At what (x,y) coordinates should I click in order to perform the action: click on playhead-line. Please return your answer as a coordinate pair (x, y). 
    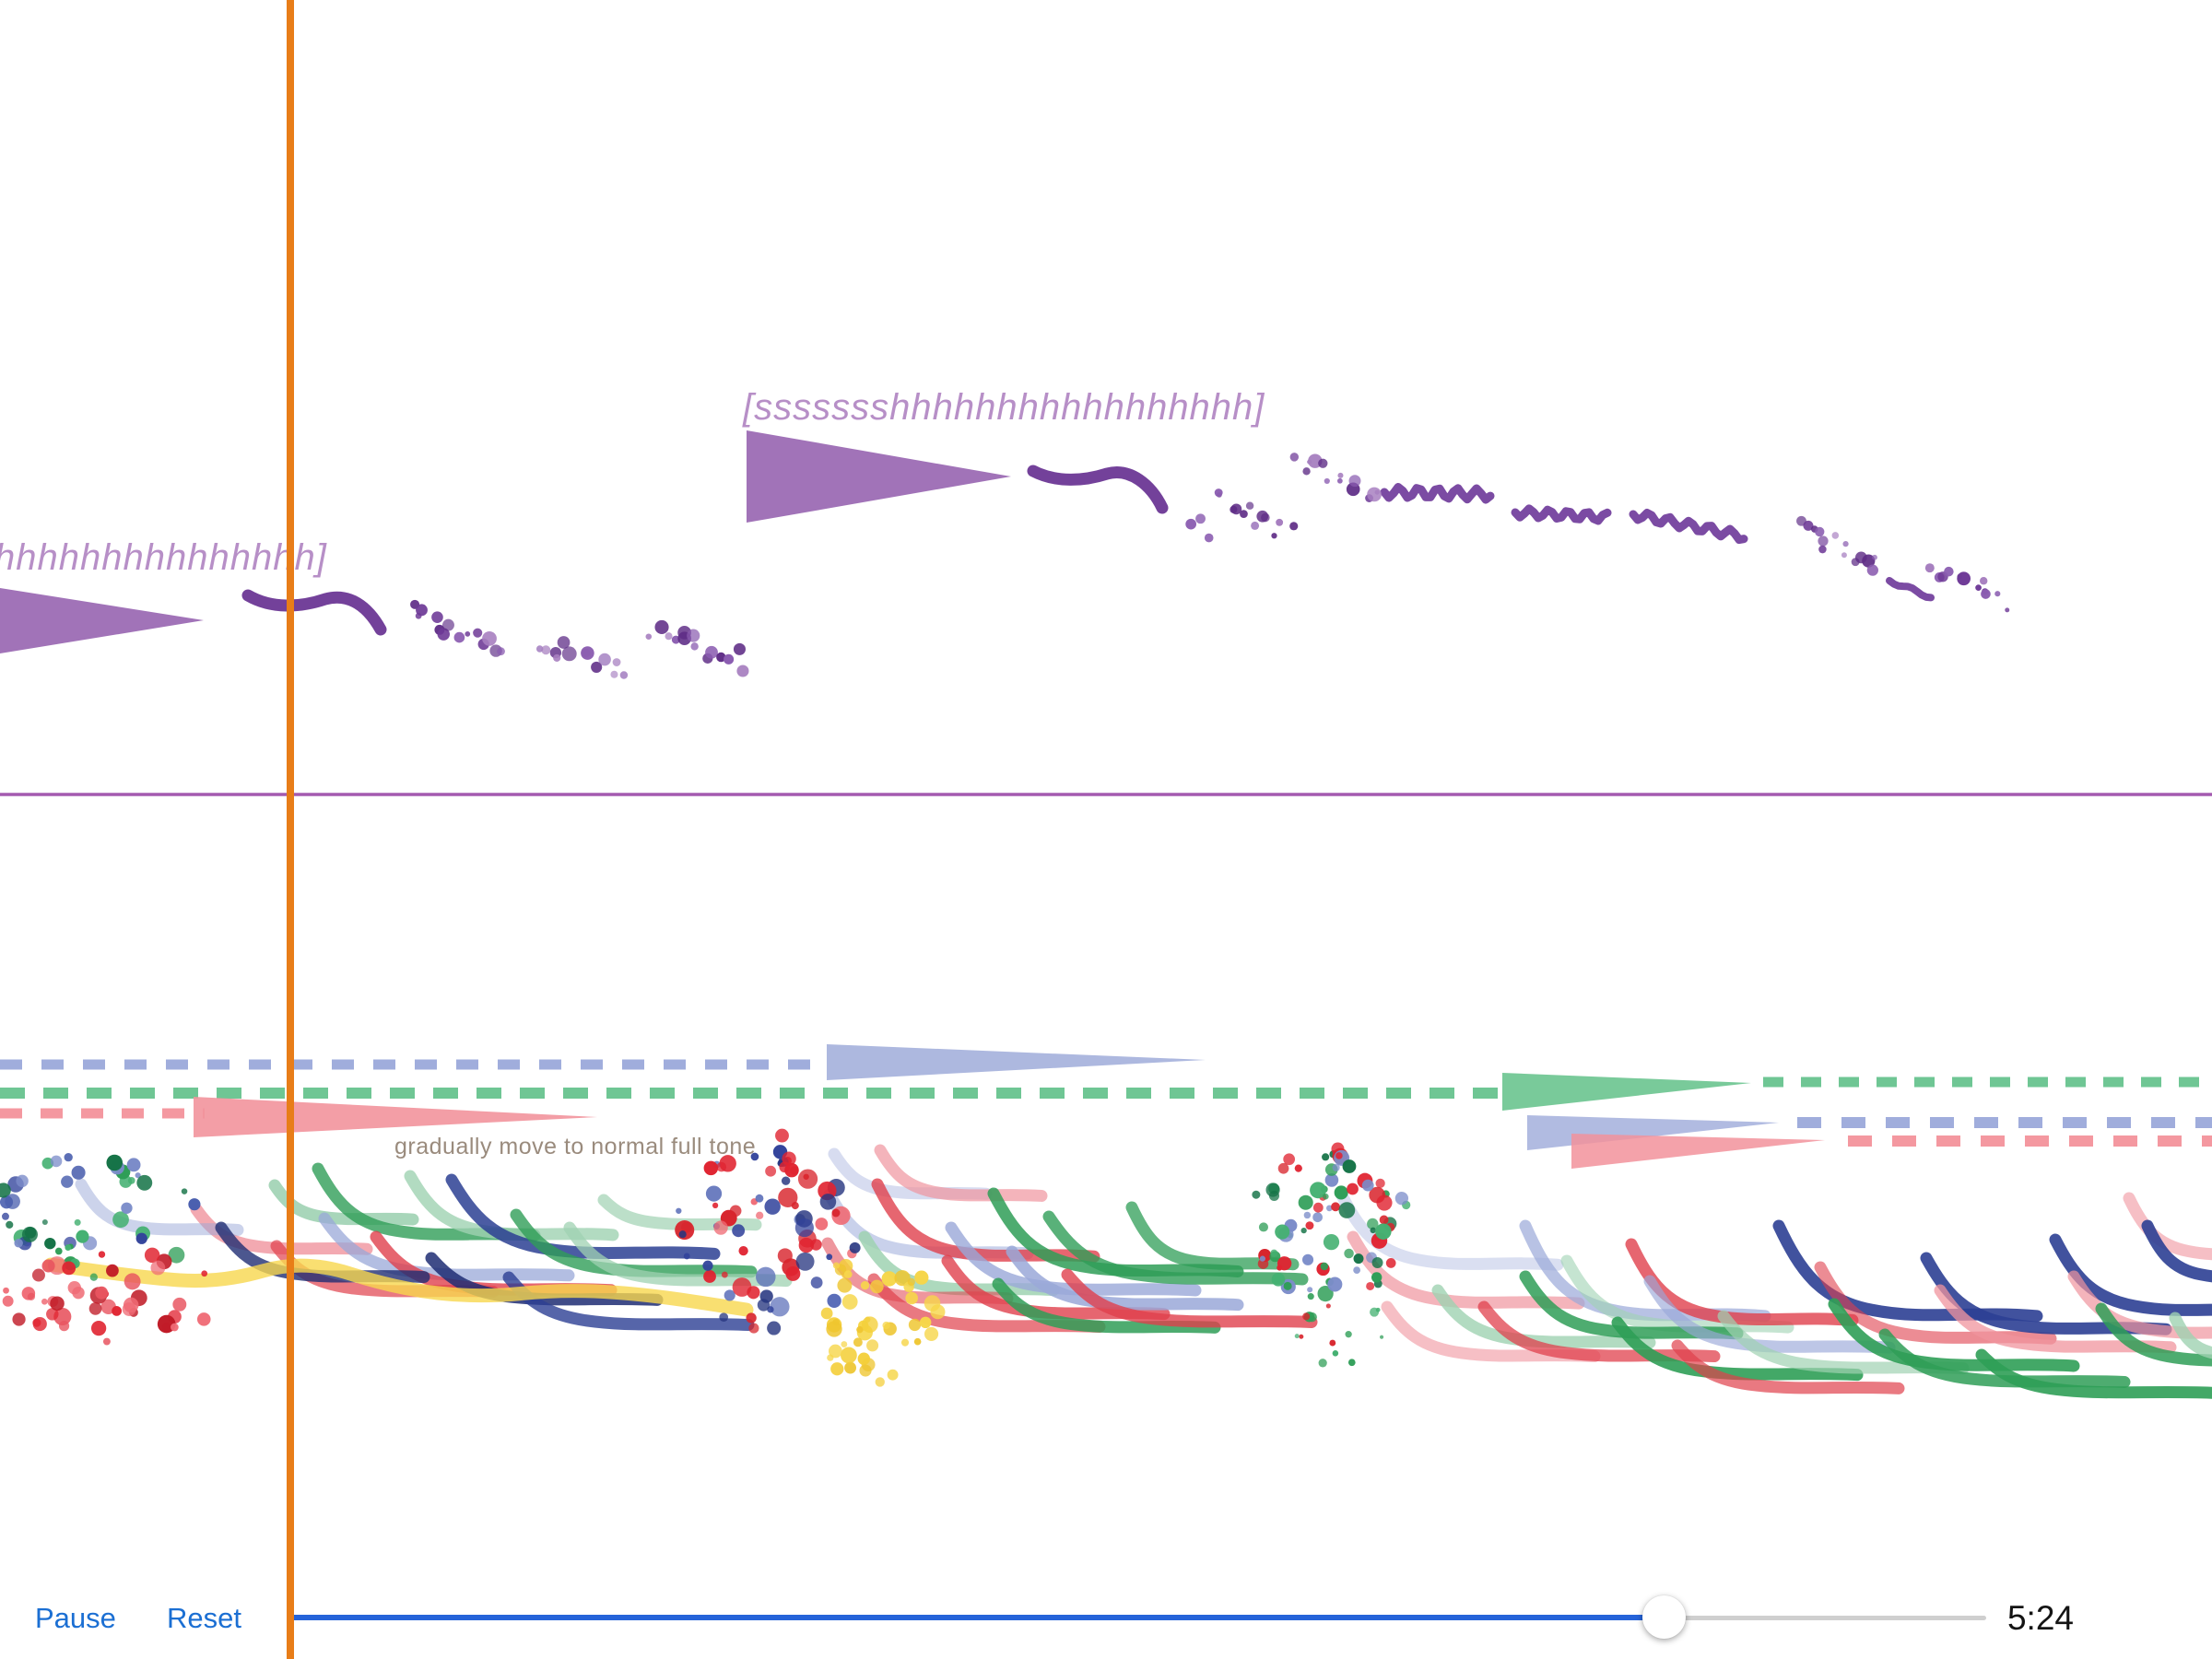
    Looking at the image, I should click on (290, 829).